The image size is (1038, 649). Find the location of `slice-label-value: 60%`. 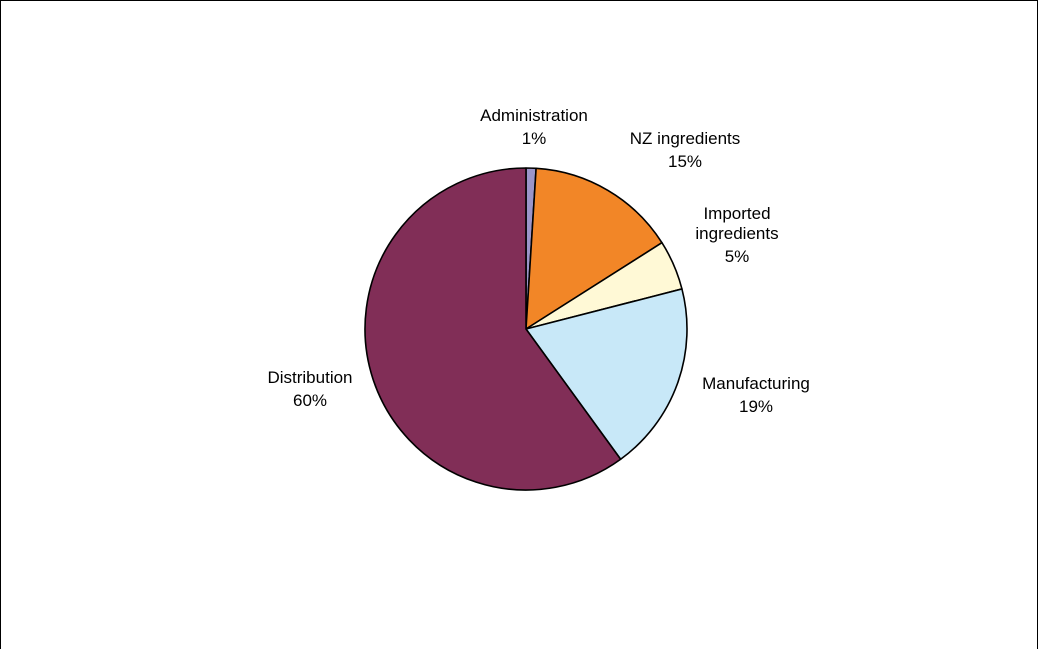

slice-label-value: 60% is located at coordinates (310, 400).